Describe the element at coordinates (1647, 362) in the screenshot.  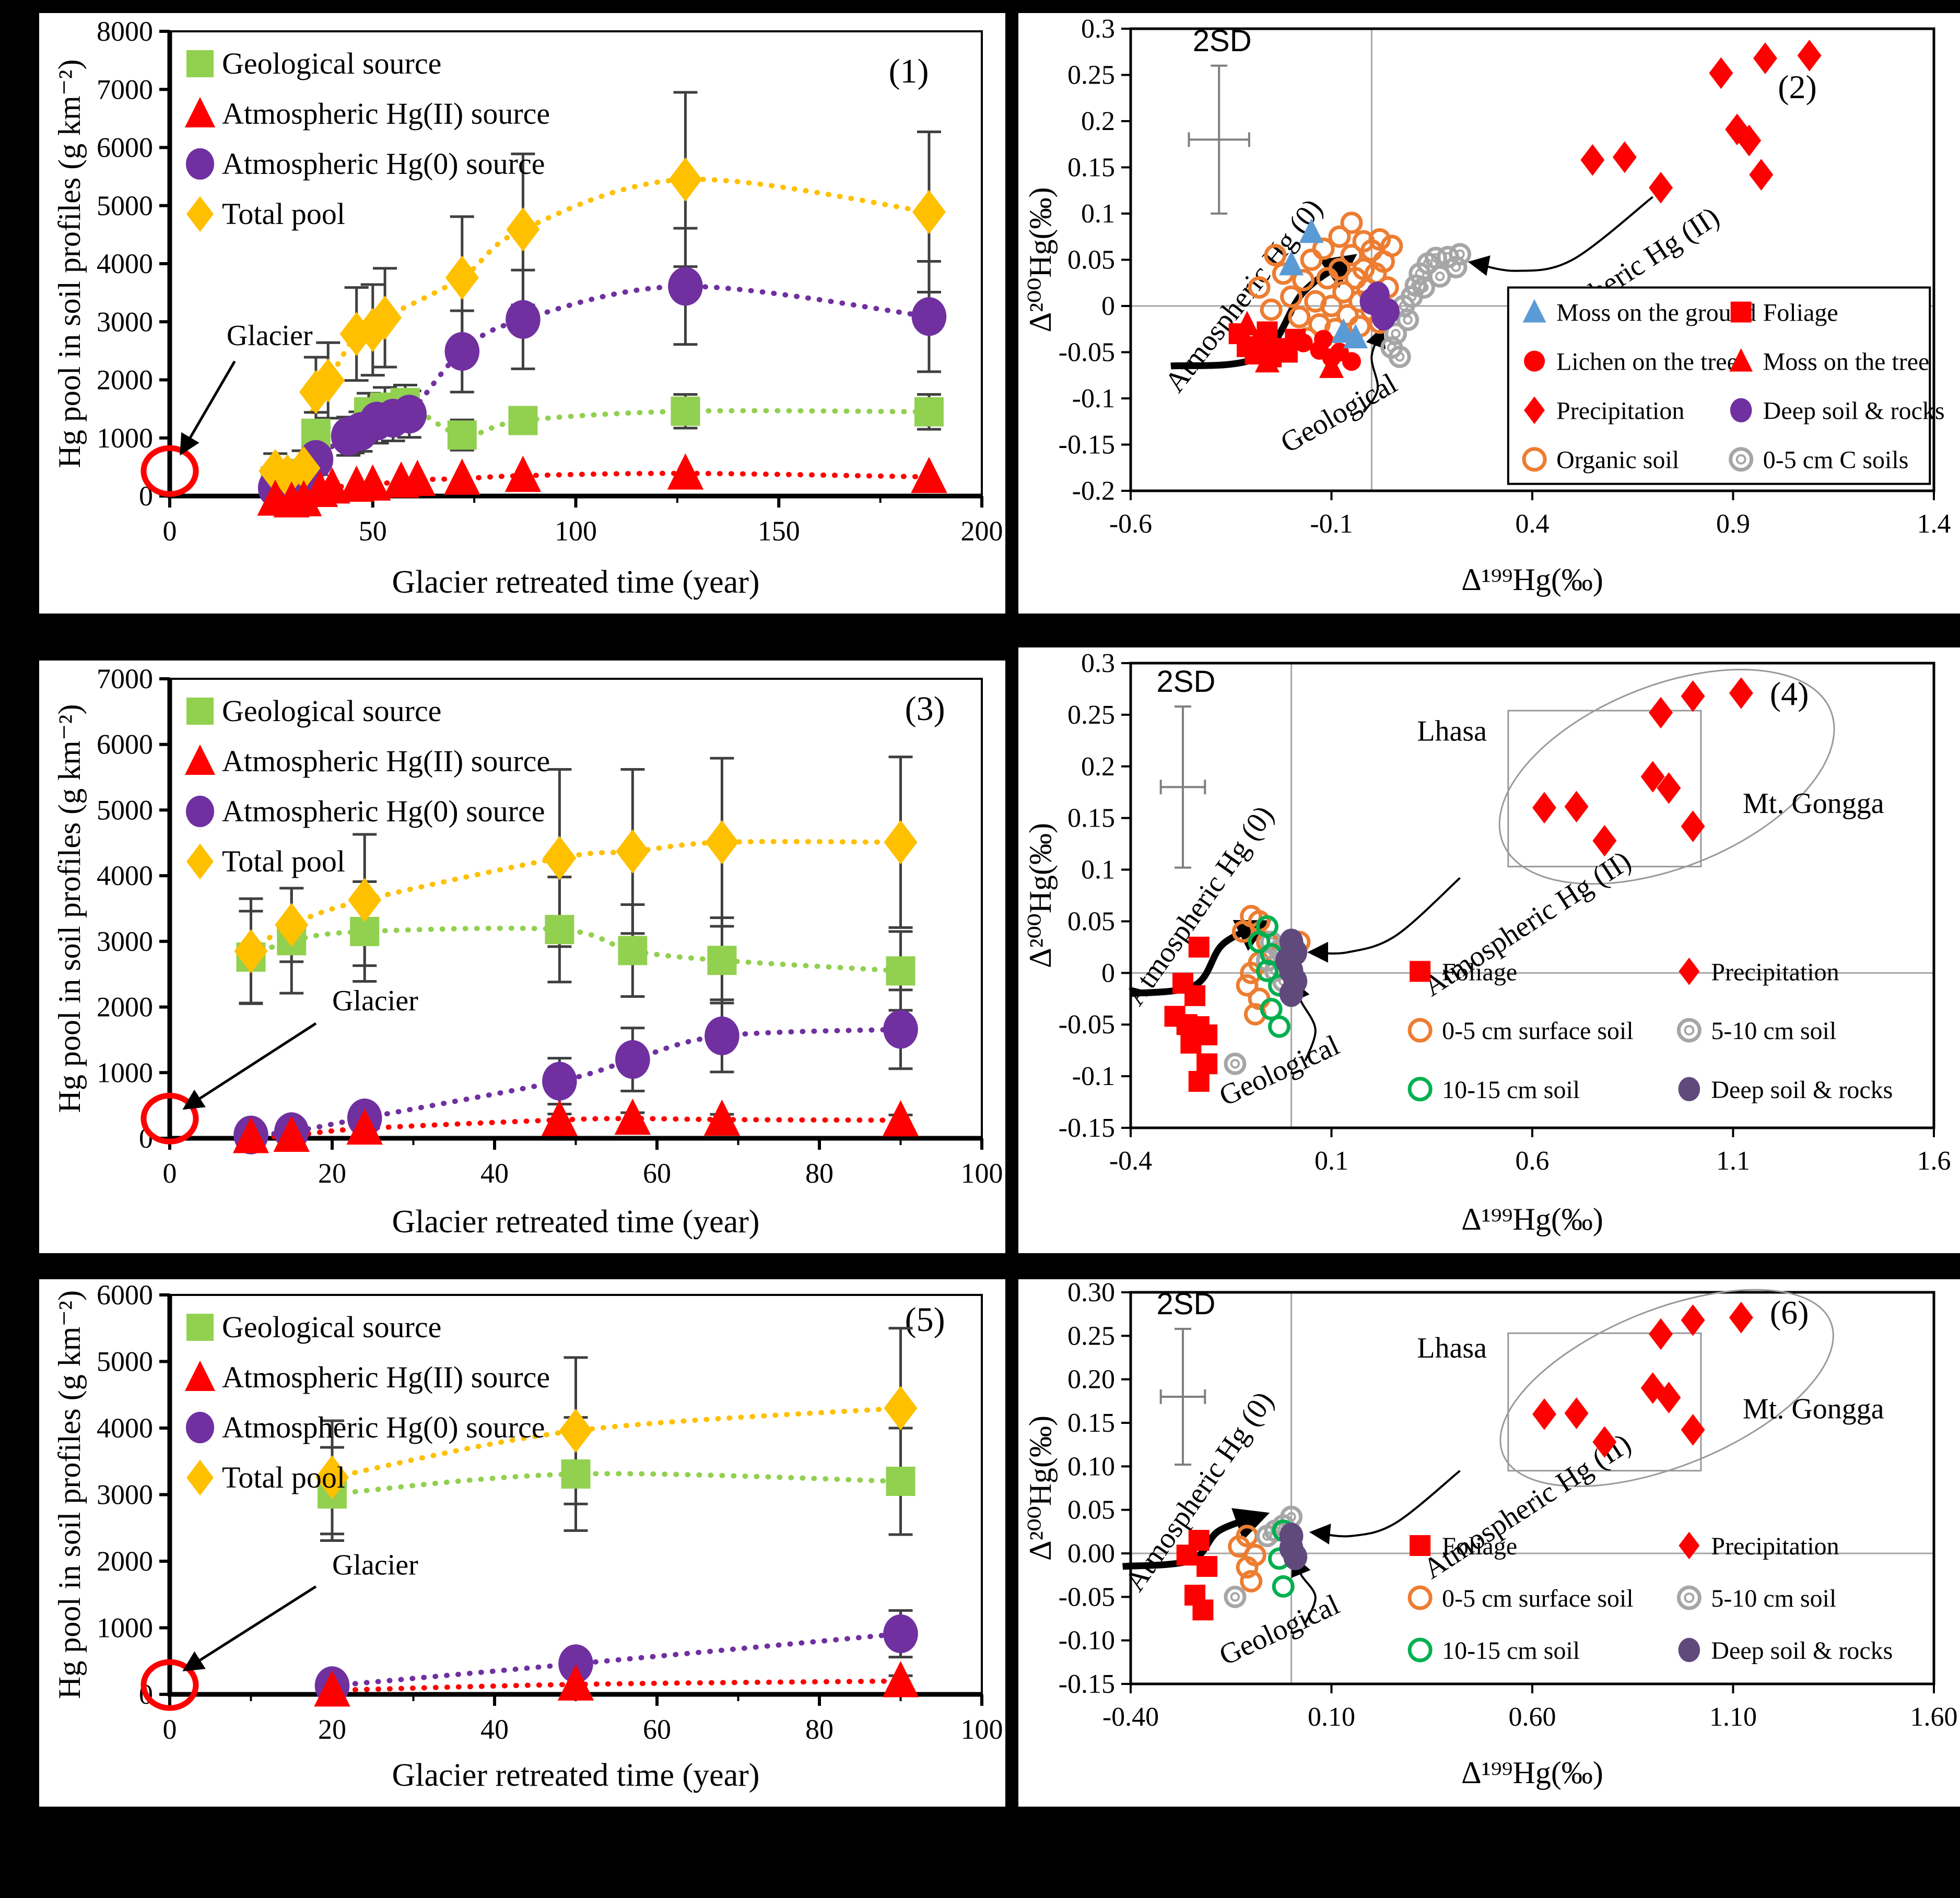
I see `svg-text: Lichen on the tree` at that location.